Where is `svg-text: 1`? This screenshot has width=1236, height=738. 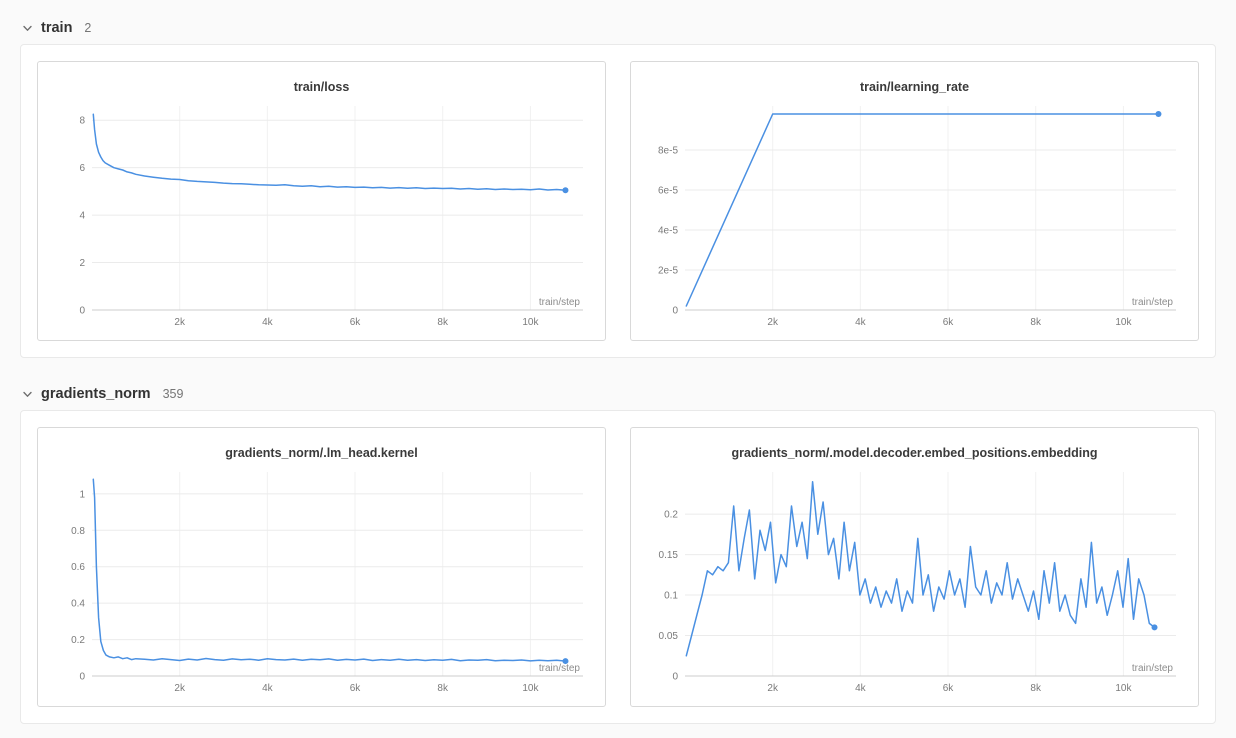 svg-text: 1 is located at coordinates (82, 494).